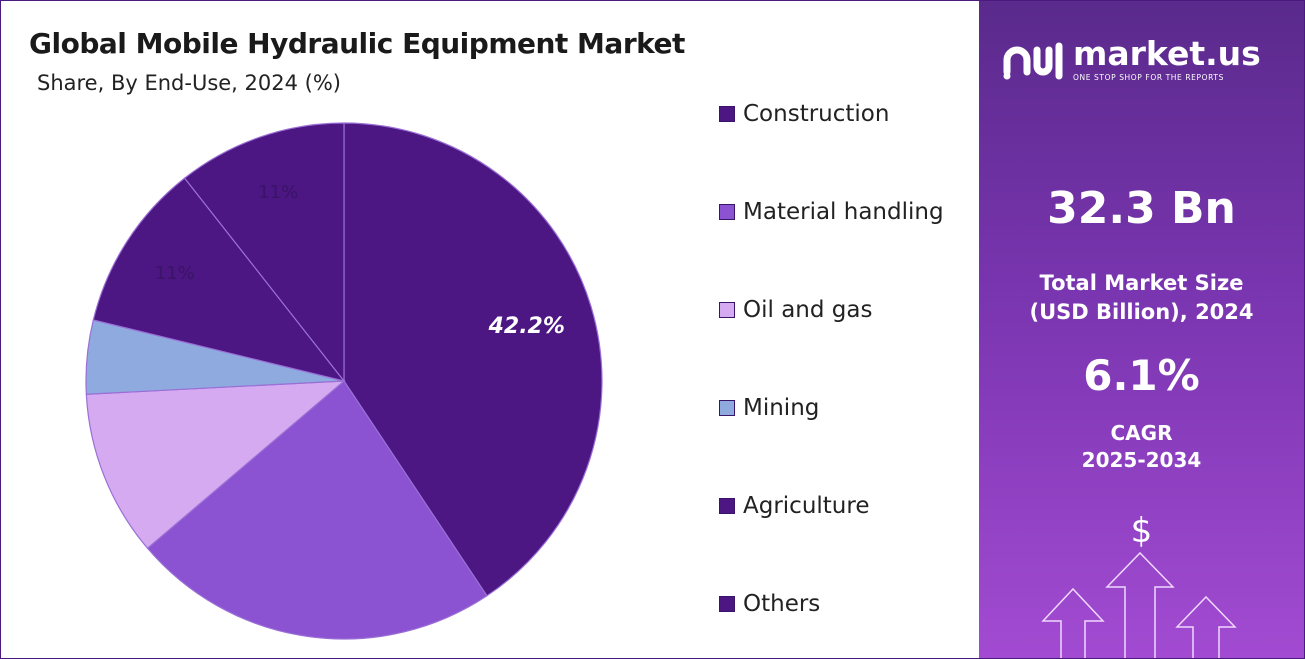 Image resolution: width=1305 pixels, height=659 pixels. I want to click on chart-subtitle: Share, By End-Use, 2024 (%), so click(189, 83).